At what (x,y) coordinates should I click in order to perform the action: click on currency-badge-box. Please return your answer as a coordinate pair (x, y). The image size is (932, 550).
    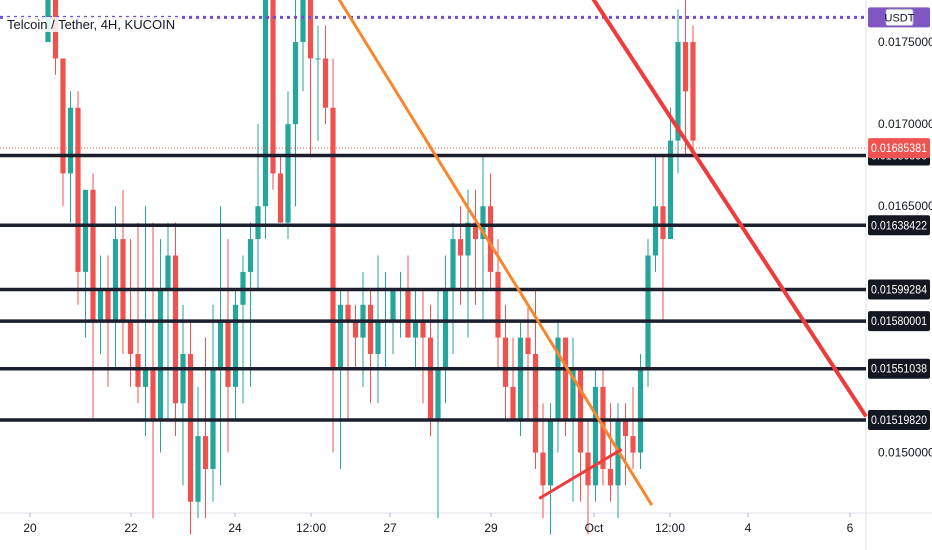
    Looking at the image, I should click on (899, 17).